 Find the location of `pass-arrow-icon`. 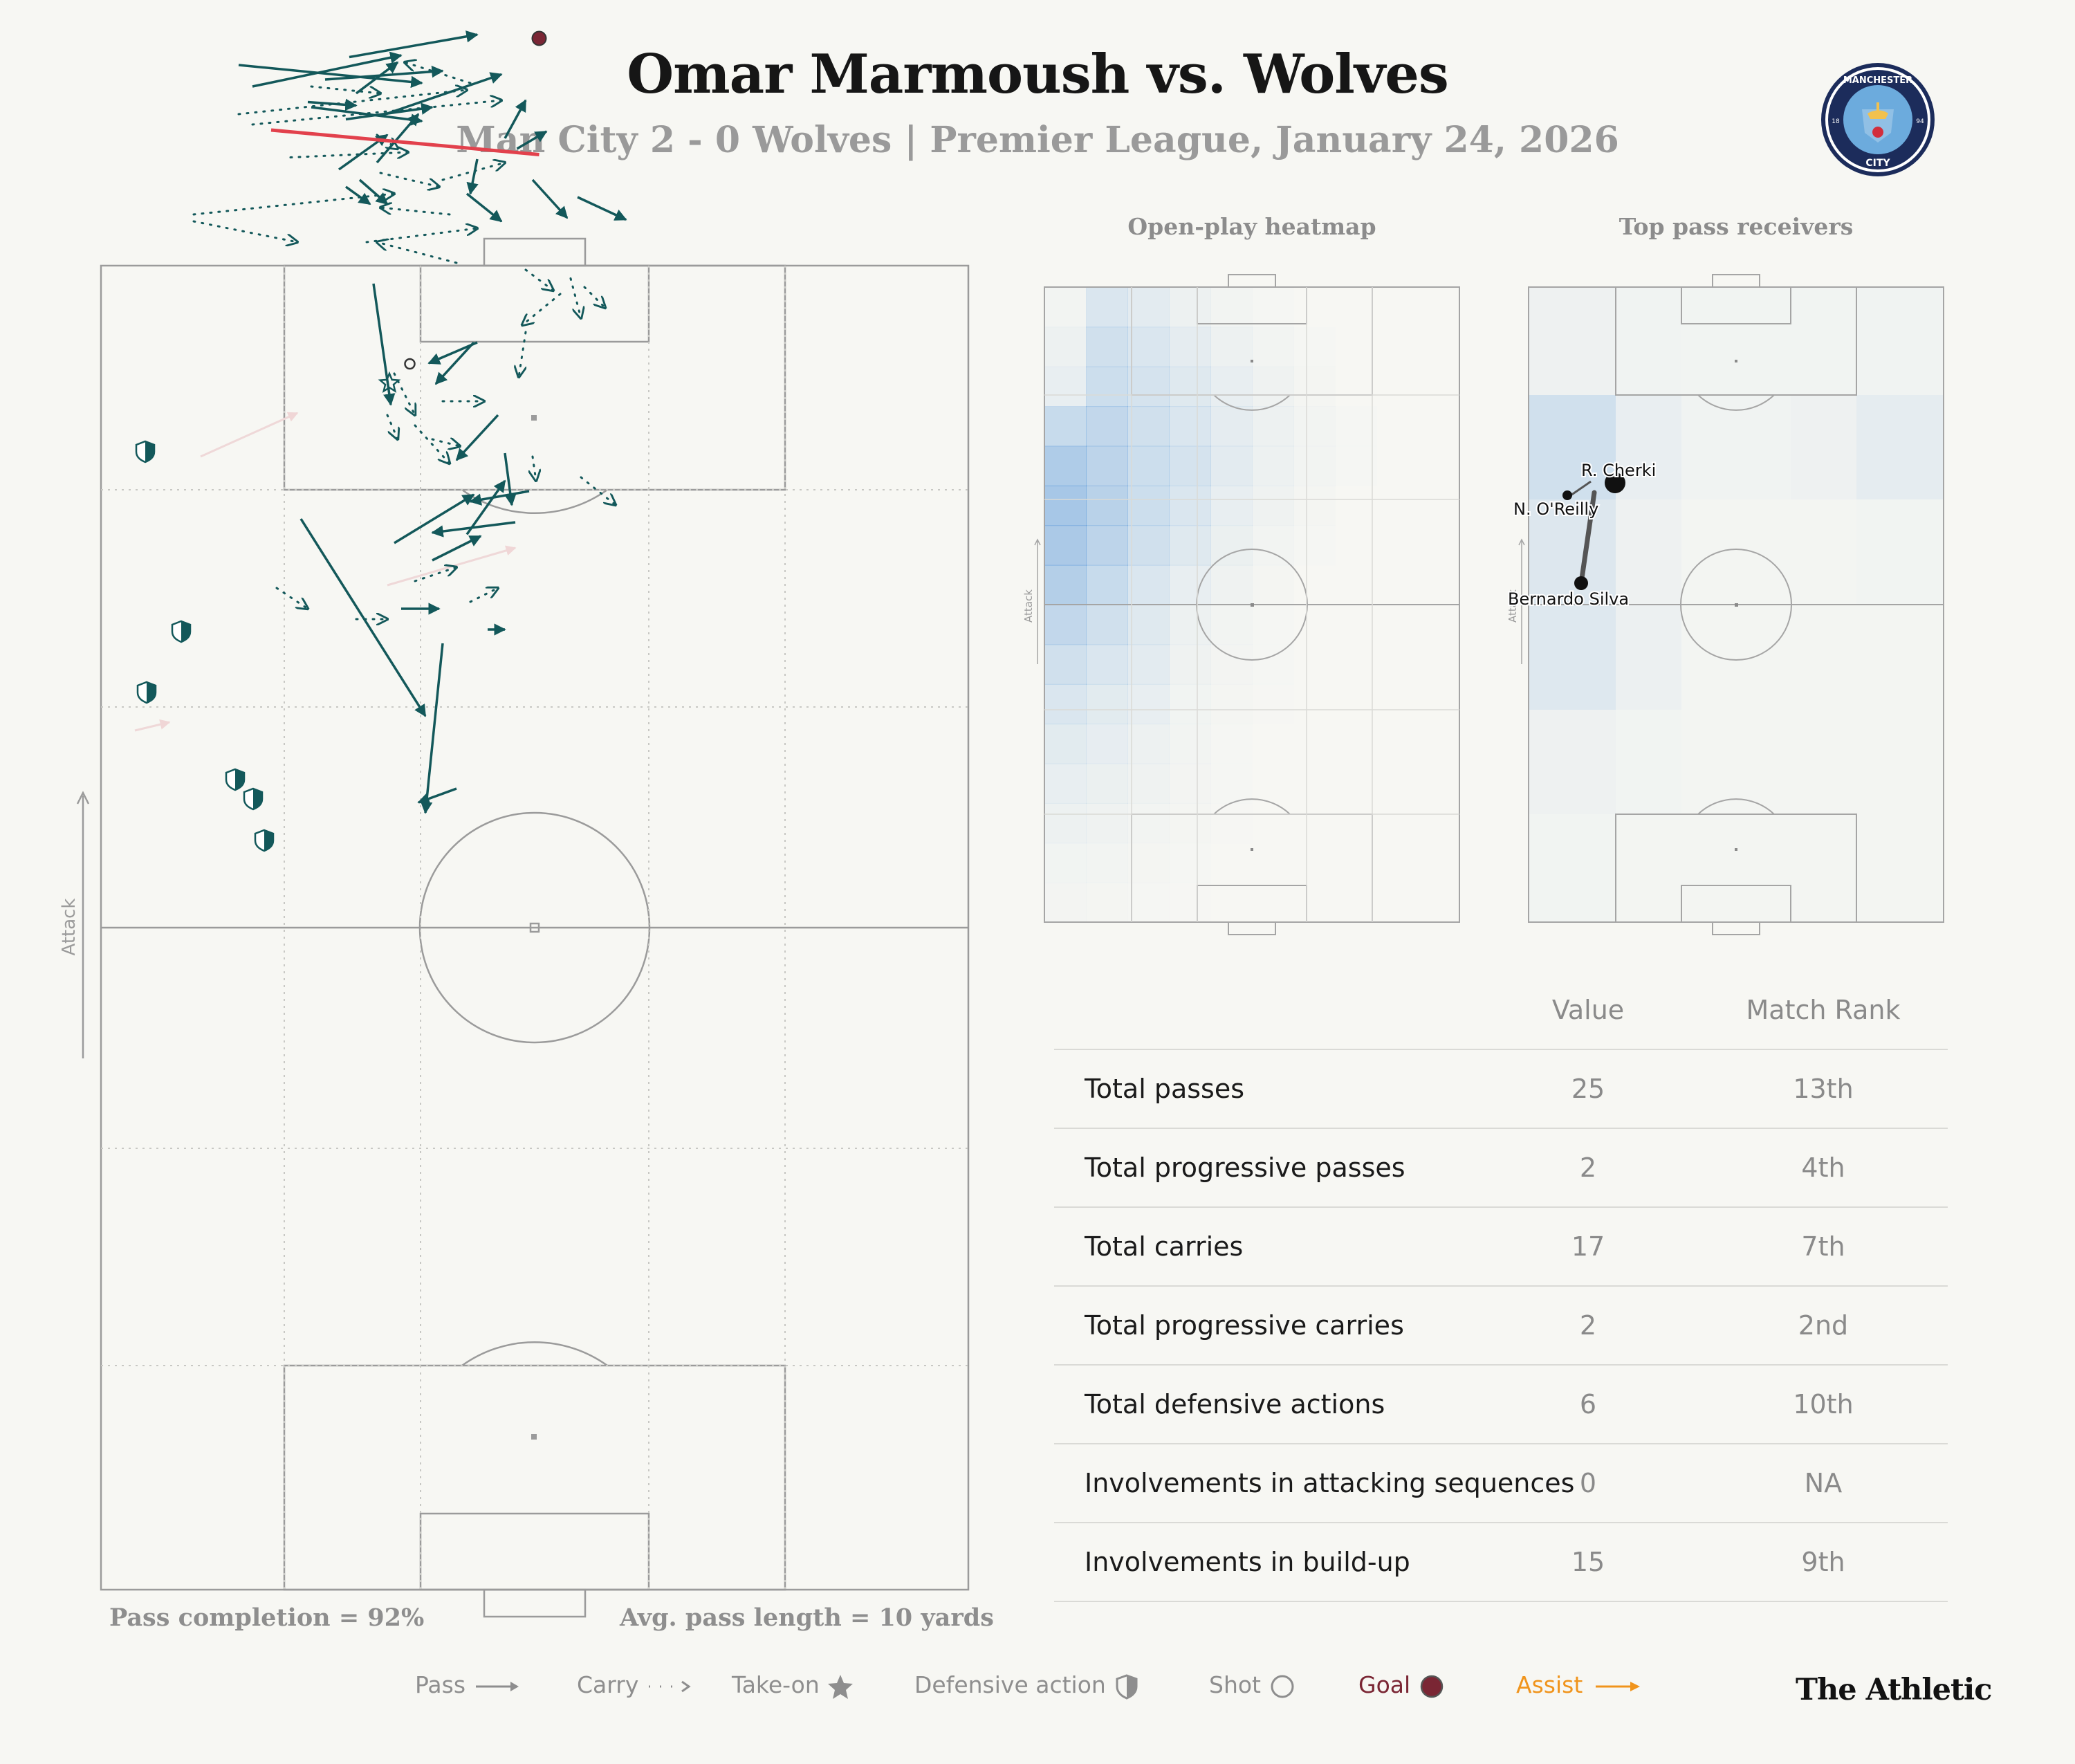

pass-arrow-icon is located at coordinates (497, 1686).